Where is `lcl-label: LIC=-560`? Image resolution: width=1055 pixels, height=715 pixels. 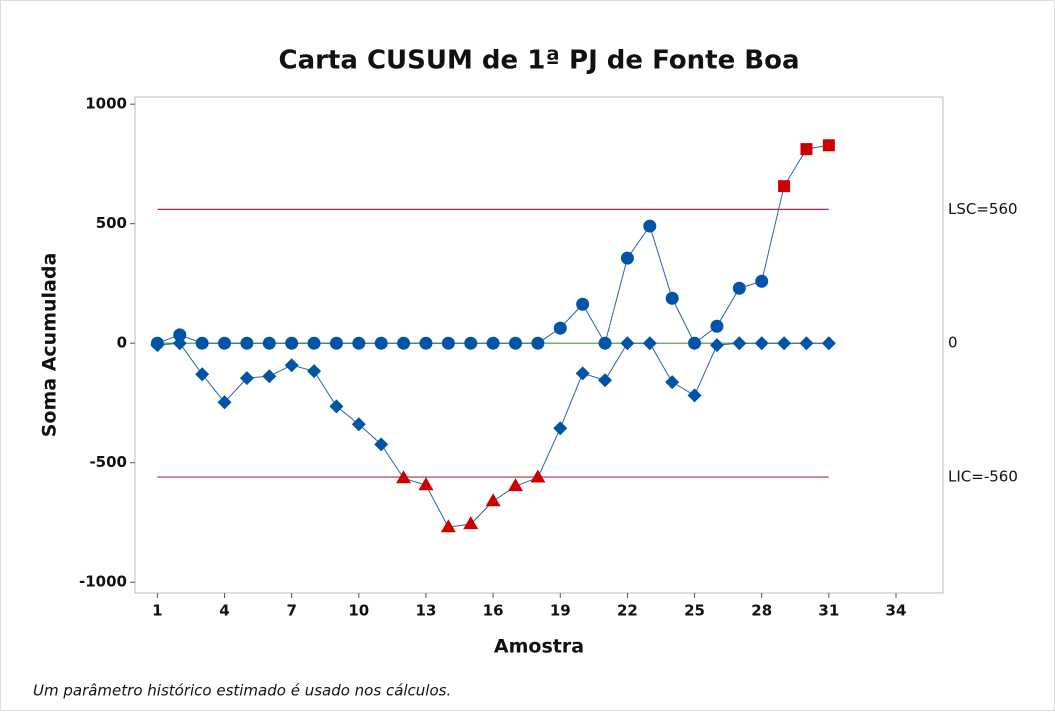 lcl-label: LIC=-560 is located at coordinates (983, 477).